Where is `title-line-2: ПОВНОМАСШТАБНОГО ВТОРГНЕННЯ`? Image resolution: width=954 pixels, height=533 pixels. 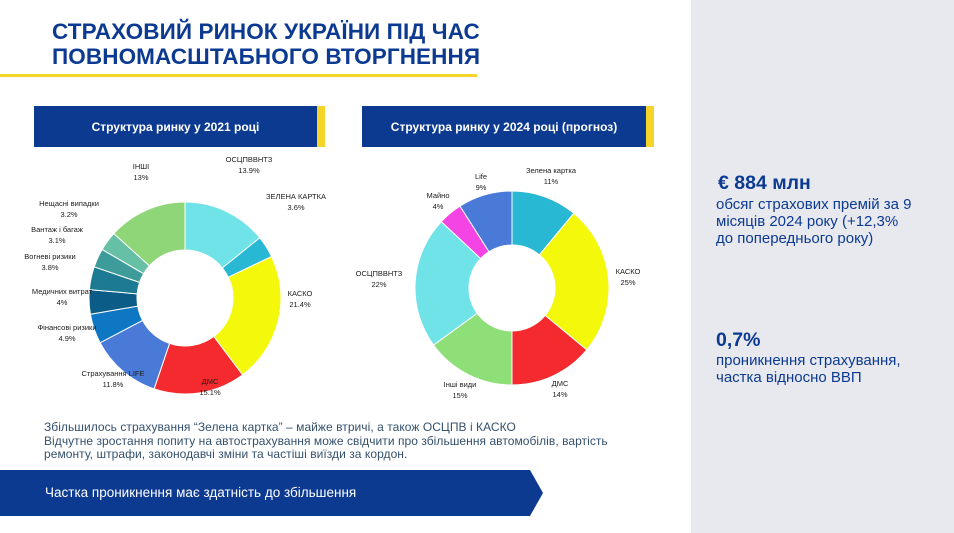 title-line-2: ПОВНОМАСШТАБНОГО ВТОРГНЕННЯ is located at coordinates (266, 56).